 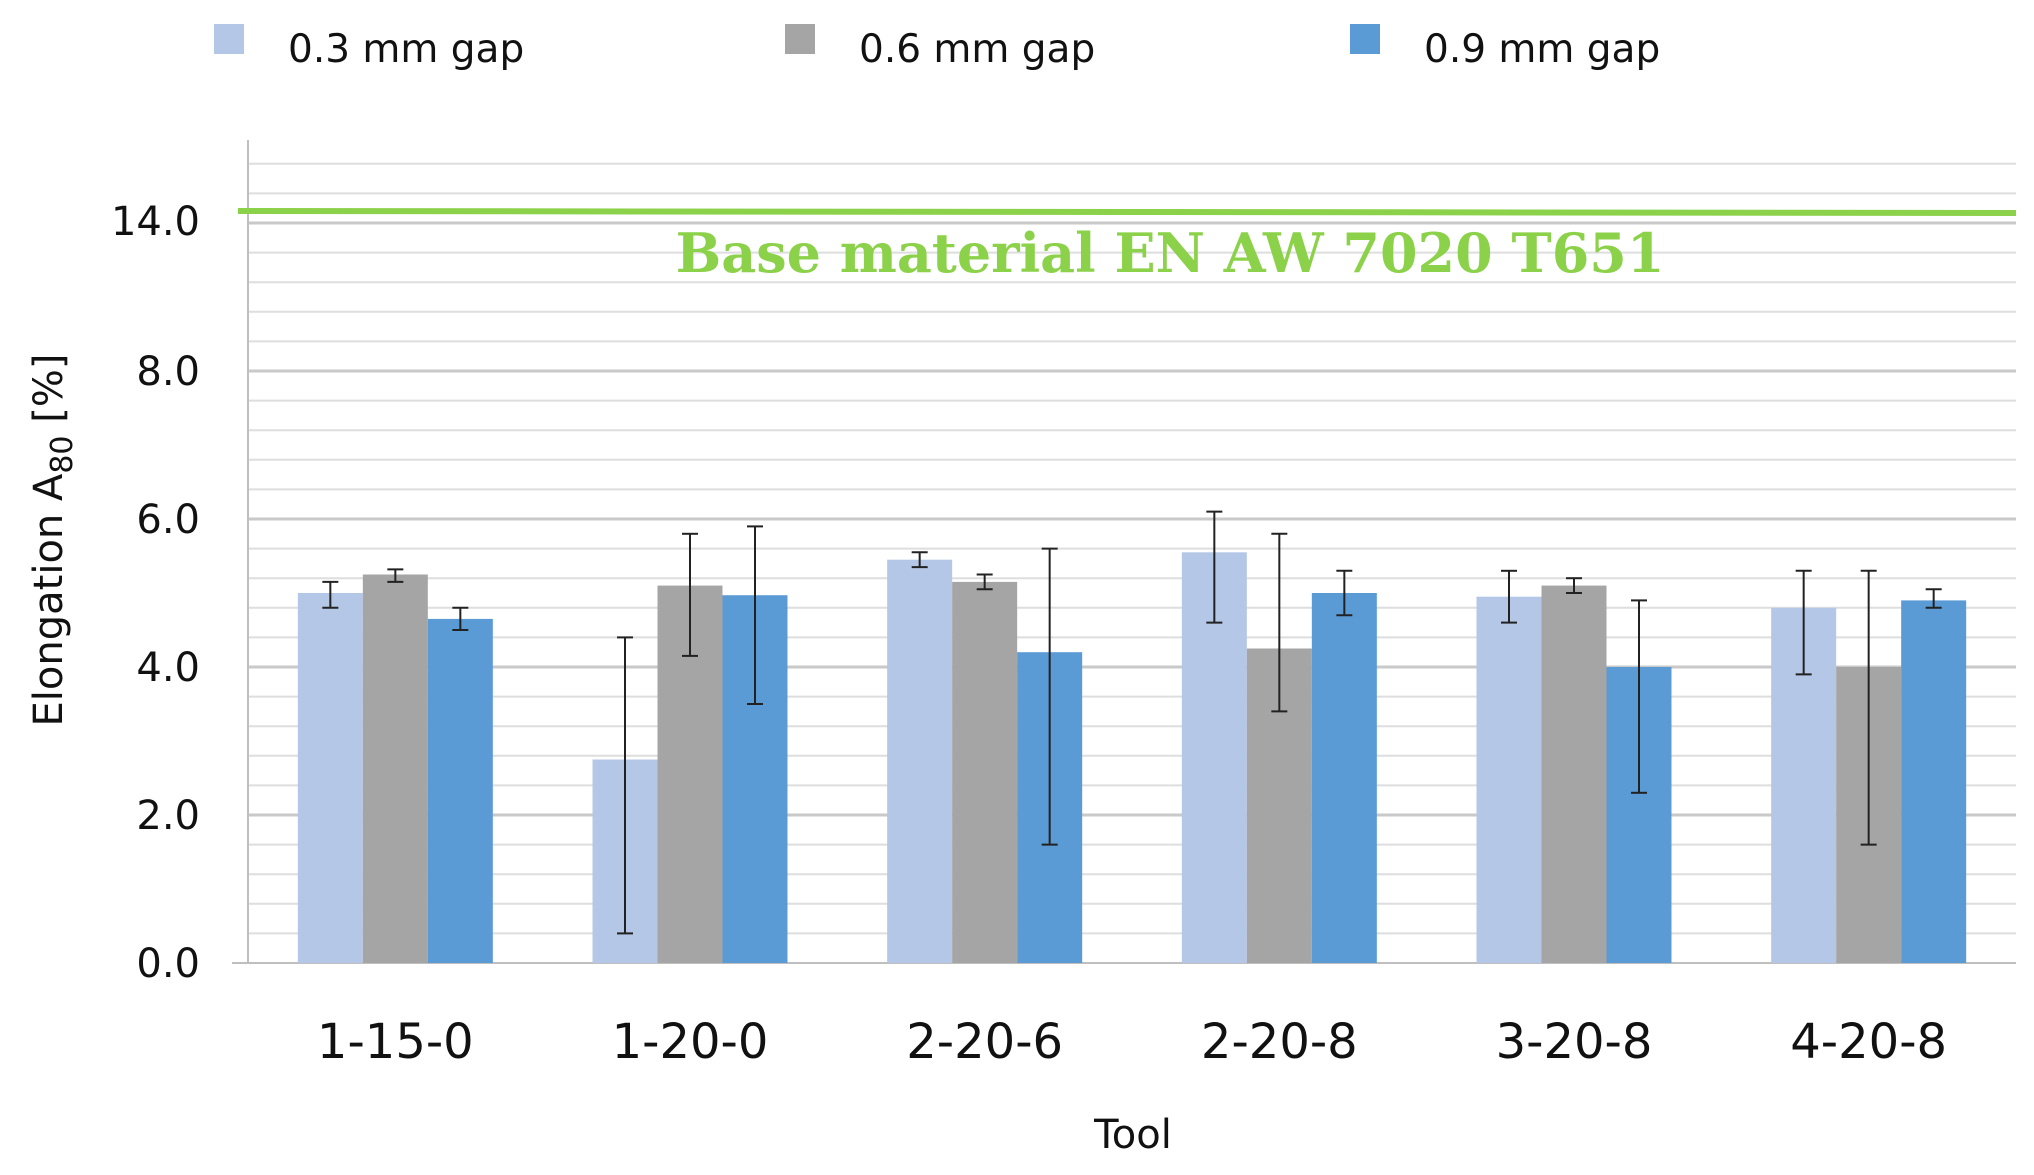 I want to click on y-tick-label: 0.0, so click(x=168, y=964).